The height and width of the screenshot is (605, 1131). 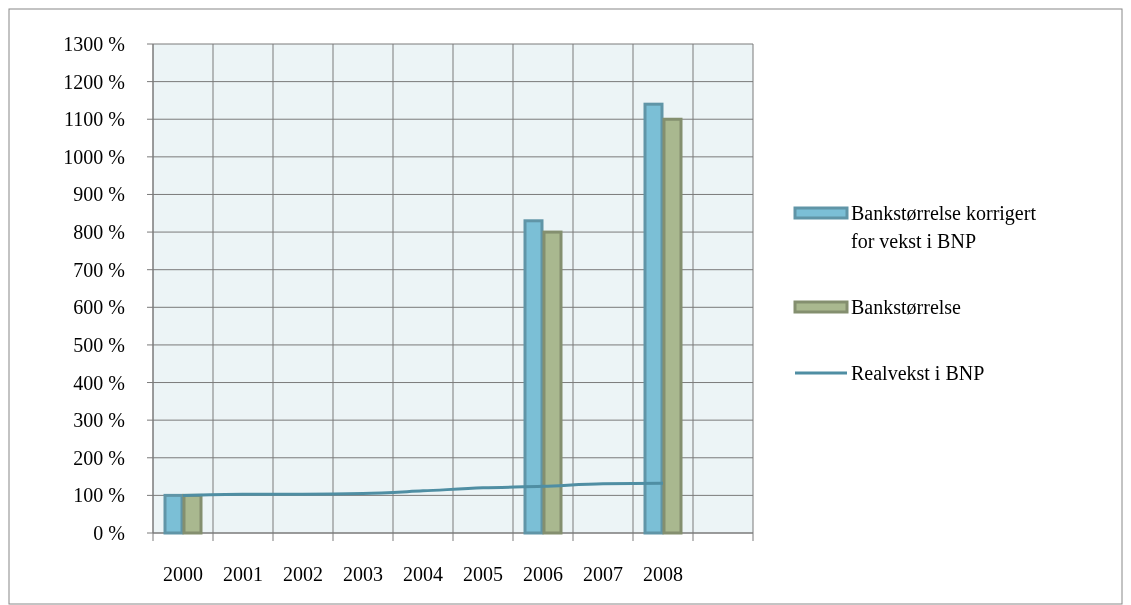 What do you see at coordinates (543, 574) in the screenshot?
I see `x-tick-label: 2006` at bounding box center [543, 574].